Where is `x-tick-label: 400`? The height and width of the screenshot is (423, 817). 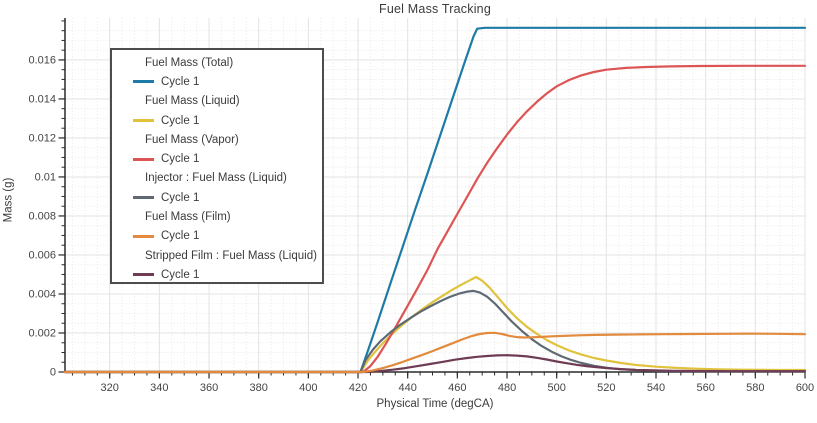 x-tick-label: 400 is located at coordinates (308, 388).